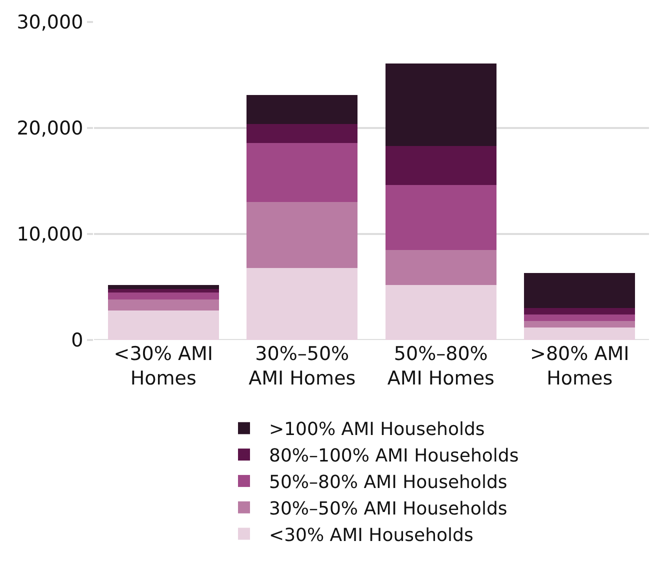 The image size is (657, 573). What do you see at coordinates (77, 341) in the screenshot?
I see `y-tick-label: 0` at bounding box center [77, 341].